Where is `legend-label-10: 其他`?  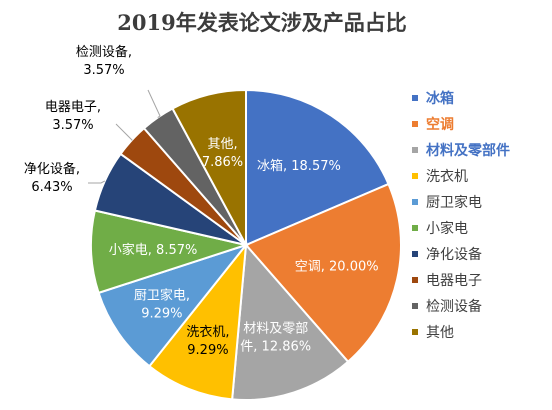
legend-label-10: 其他 is located at coordinates (440, 333).